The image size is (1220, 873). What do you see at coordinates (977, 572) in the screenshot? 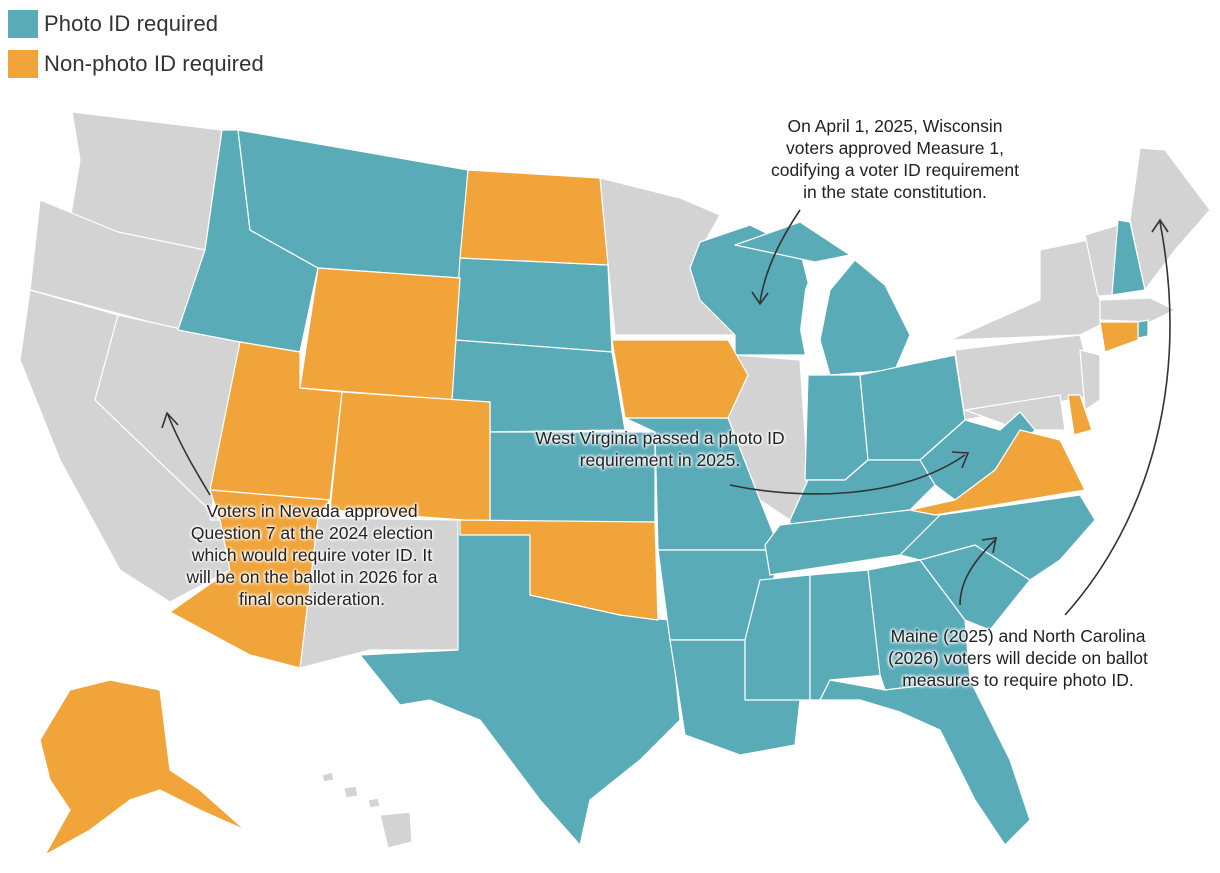
I see `nc-arrow` at bounding box center [977, 572].